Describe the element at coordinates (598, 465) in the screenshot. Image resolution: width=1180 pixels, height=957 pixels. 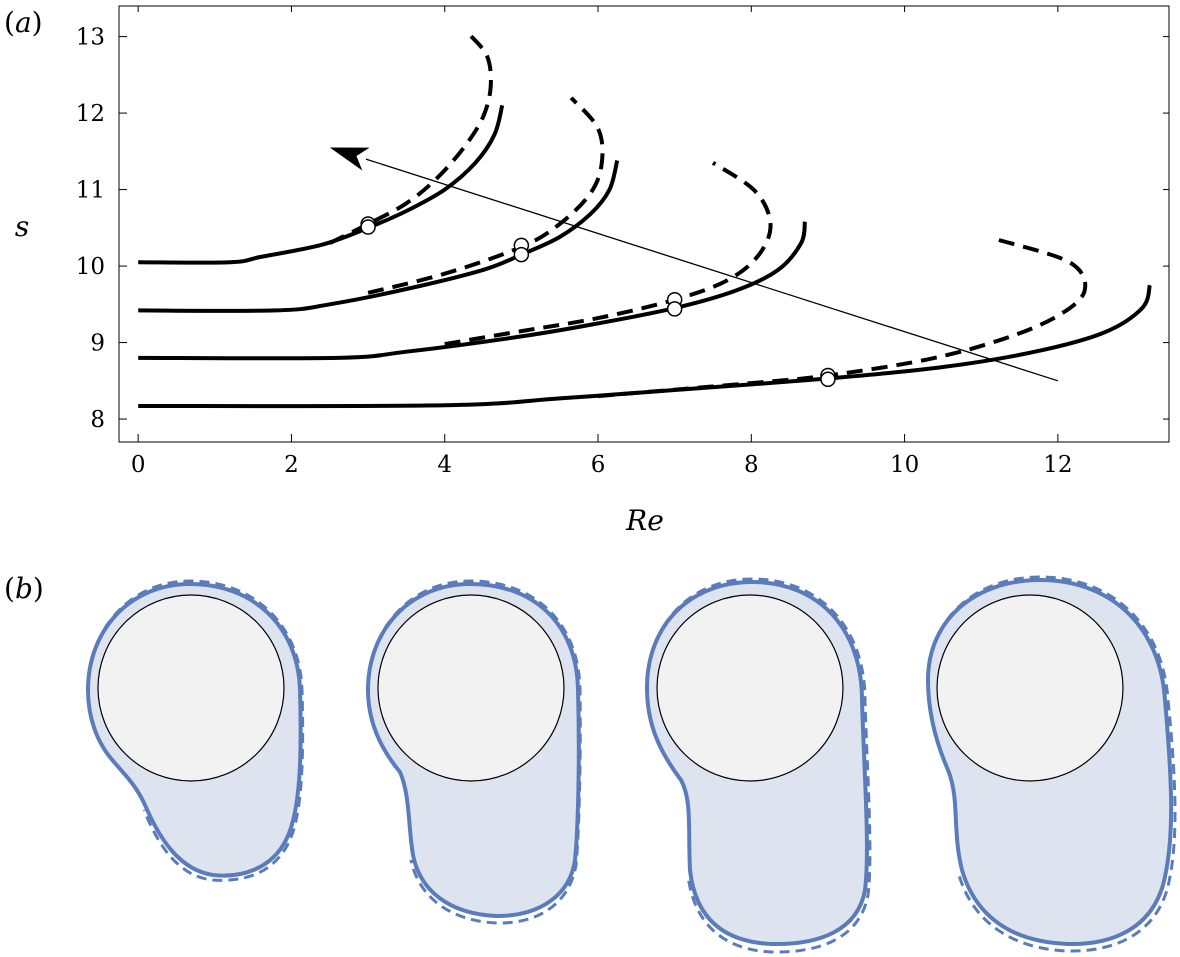
I see `x-tick-label: 6` at that location.